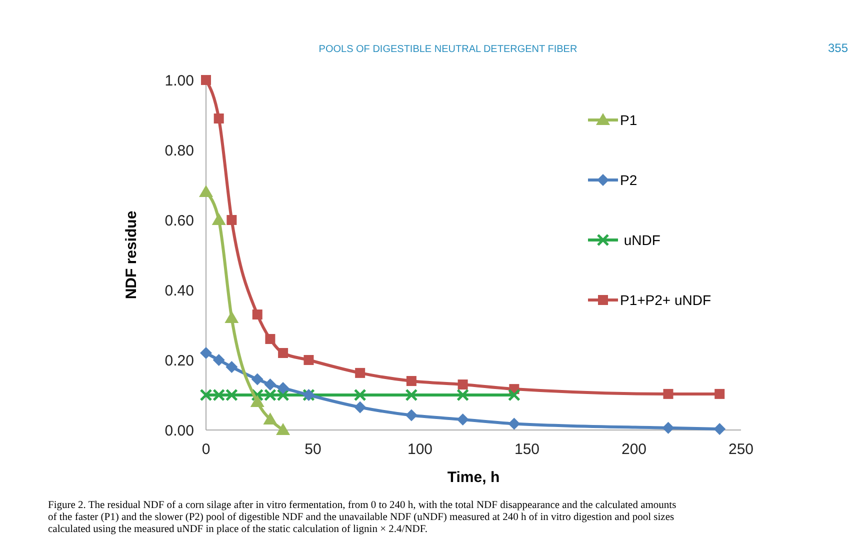 This screenshot has height=557, width=857. Describe the element at coordinates (527, 449) in the screenshot. I see `x-tick-label: 150` at that location.